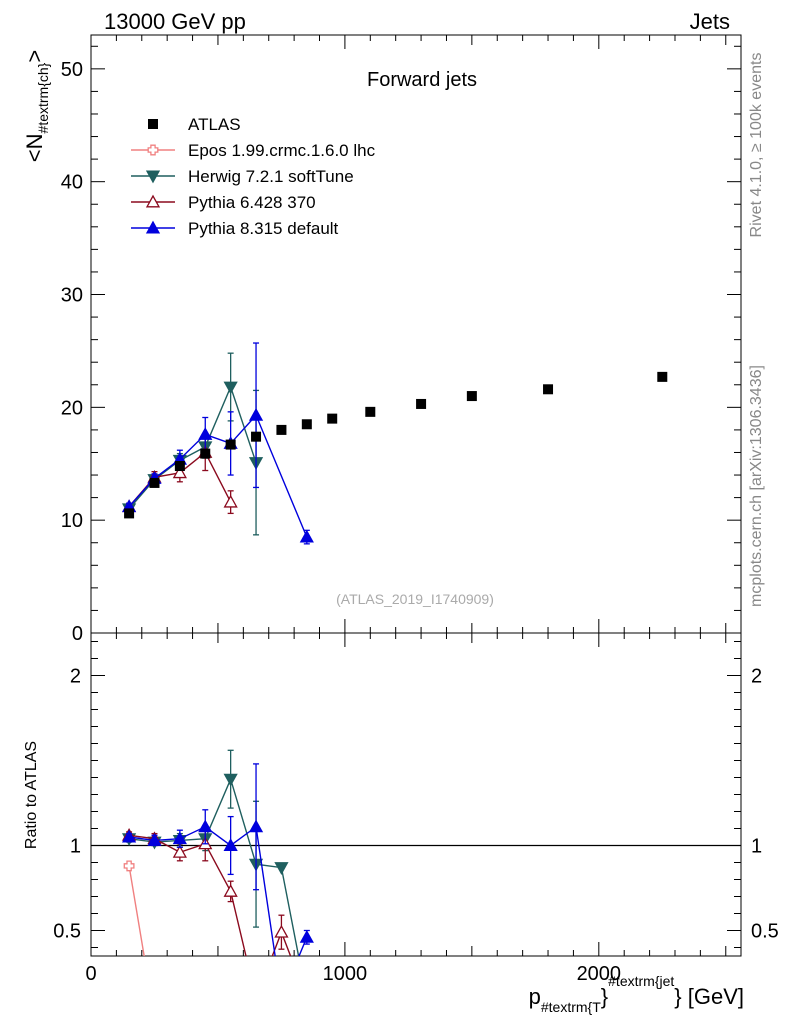  Describe the element at coordinates (72, 70) in the screenshot. I see `main-ytick-label: 50` at that location.